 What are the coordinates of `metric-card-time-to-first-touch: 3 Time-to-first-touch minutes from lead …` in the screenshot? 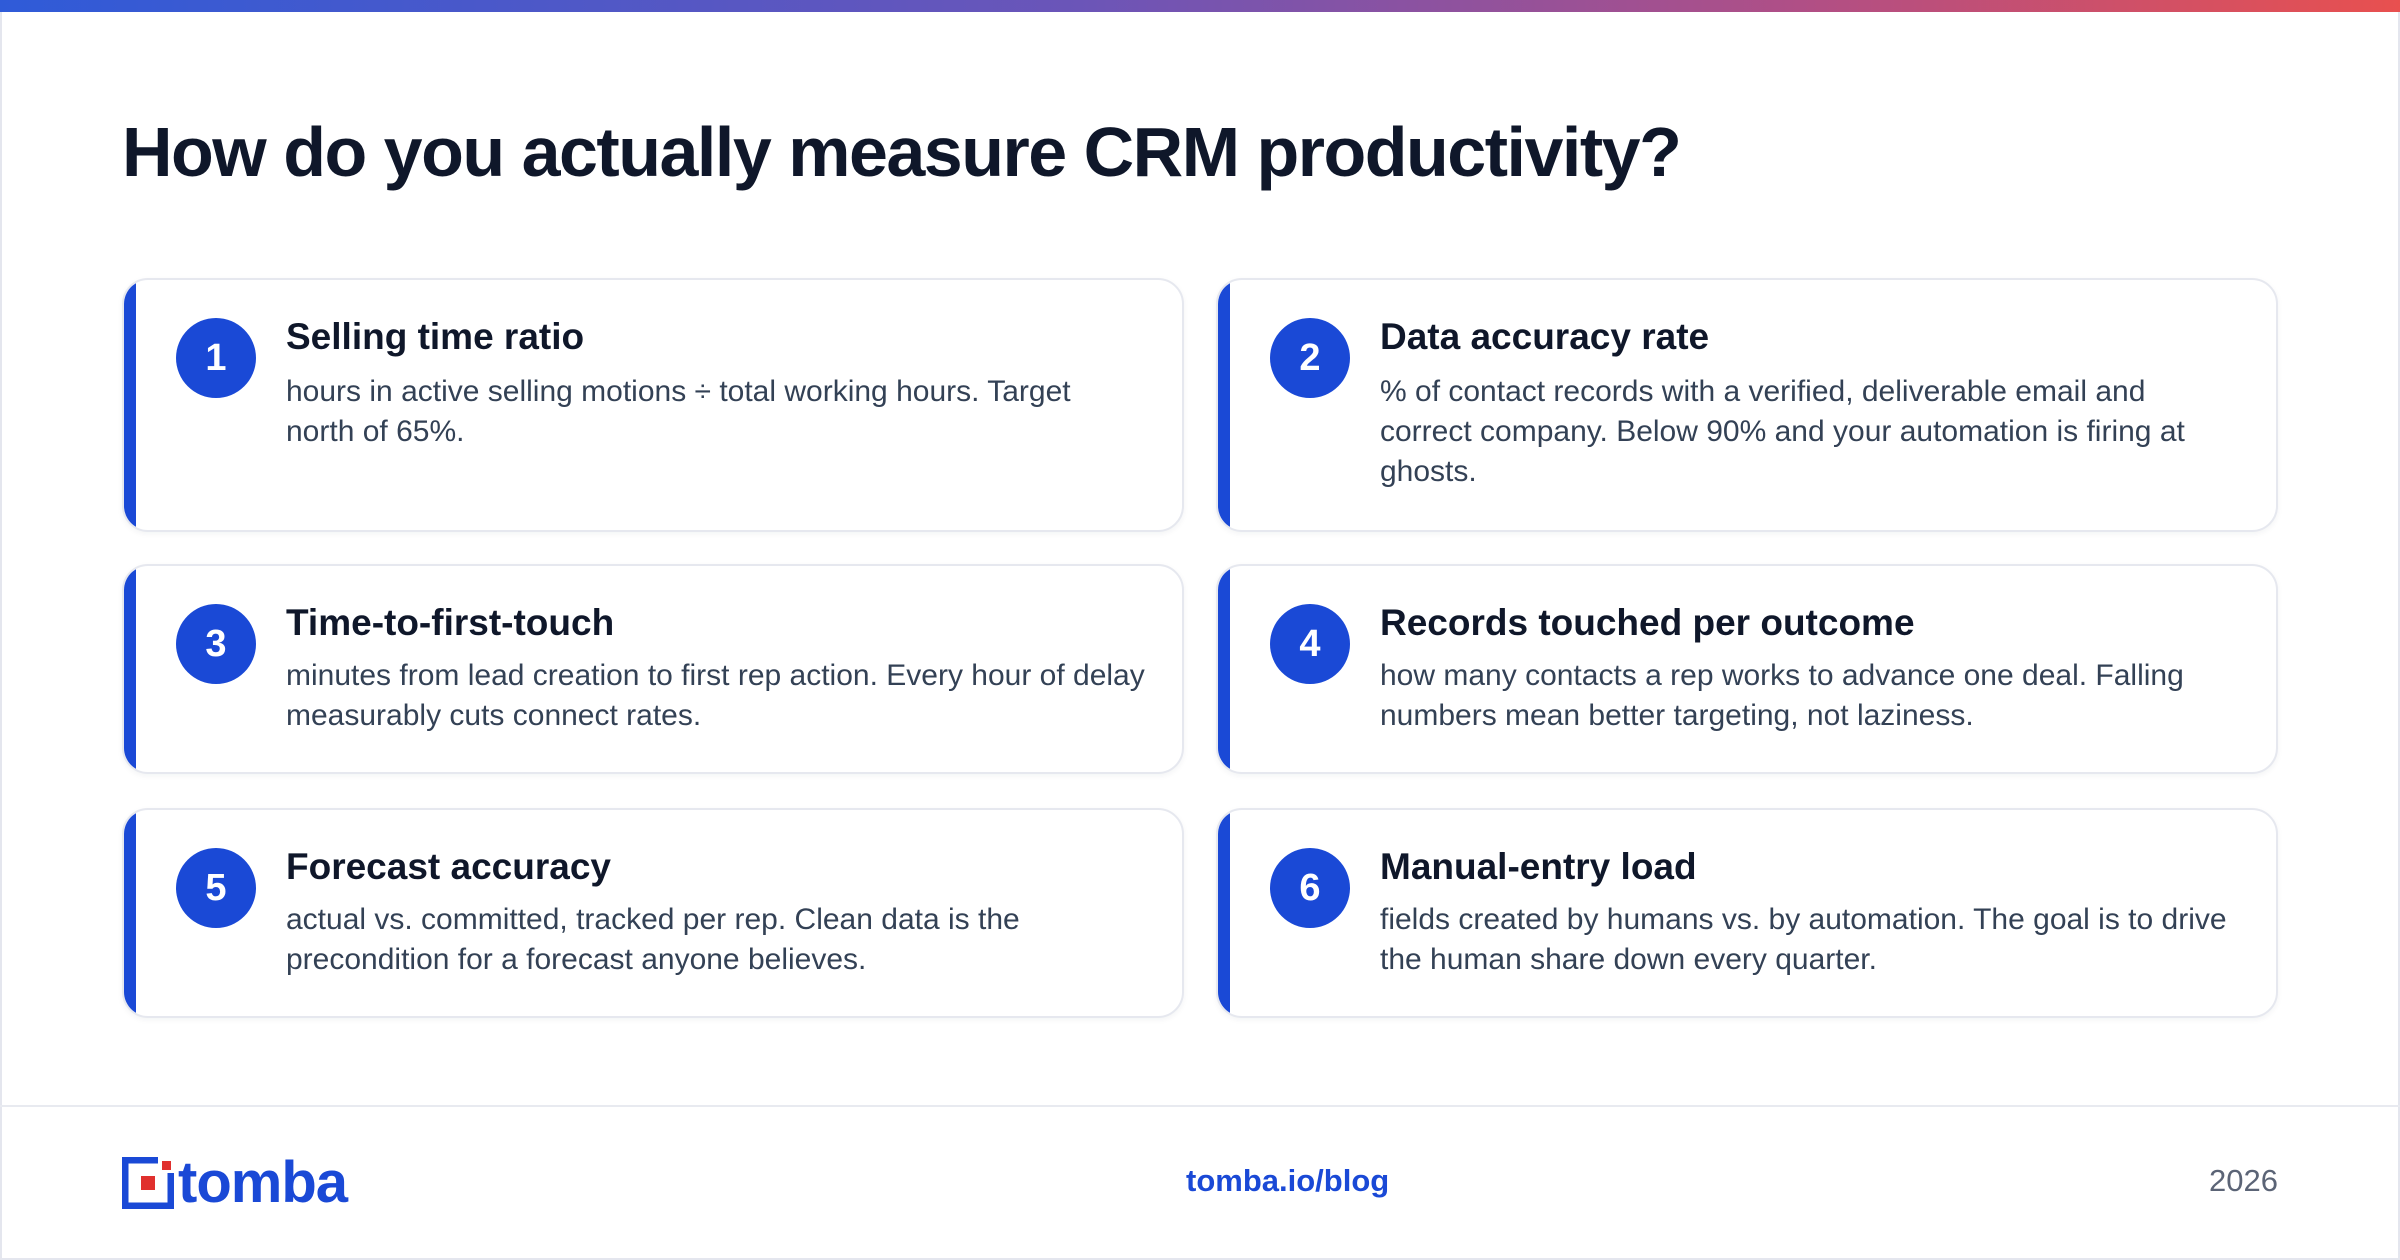 It's located at (653, 669).